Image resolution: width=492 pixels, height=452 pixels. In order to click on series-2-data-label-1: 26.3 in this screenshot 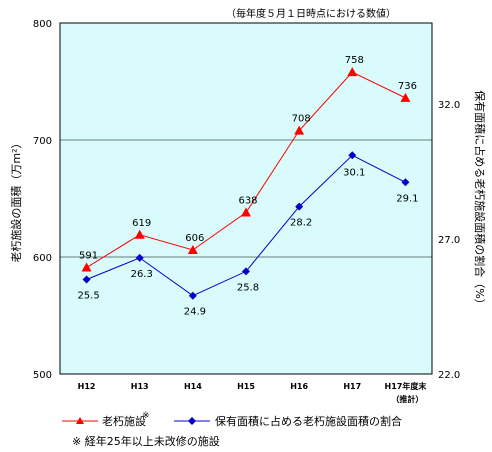, I will do `click(142, 274)`.